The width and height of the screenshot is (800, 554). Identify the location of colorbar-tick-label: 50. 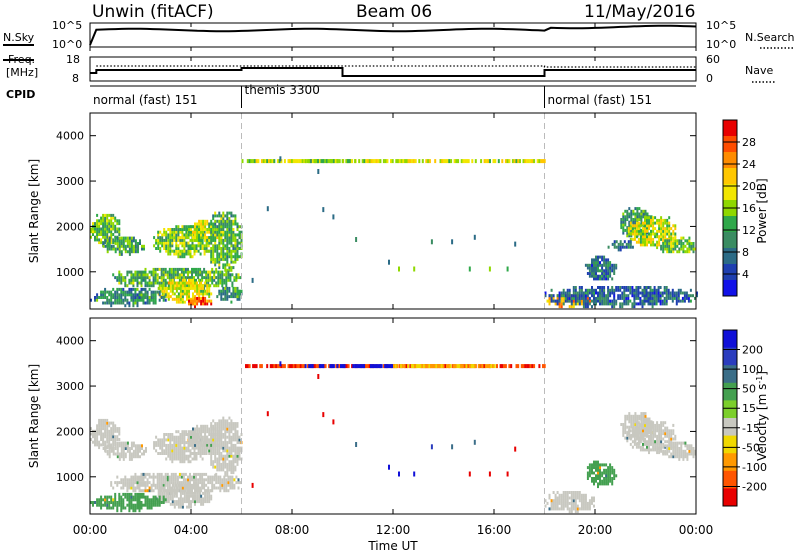
(749, 389).